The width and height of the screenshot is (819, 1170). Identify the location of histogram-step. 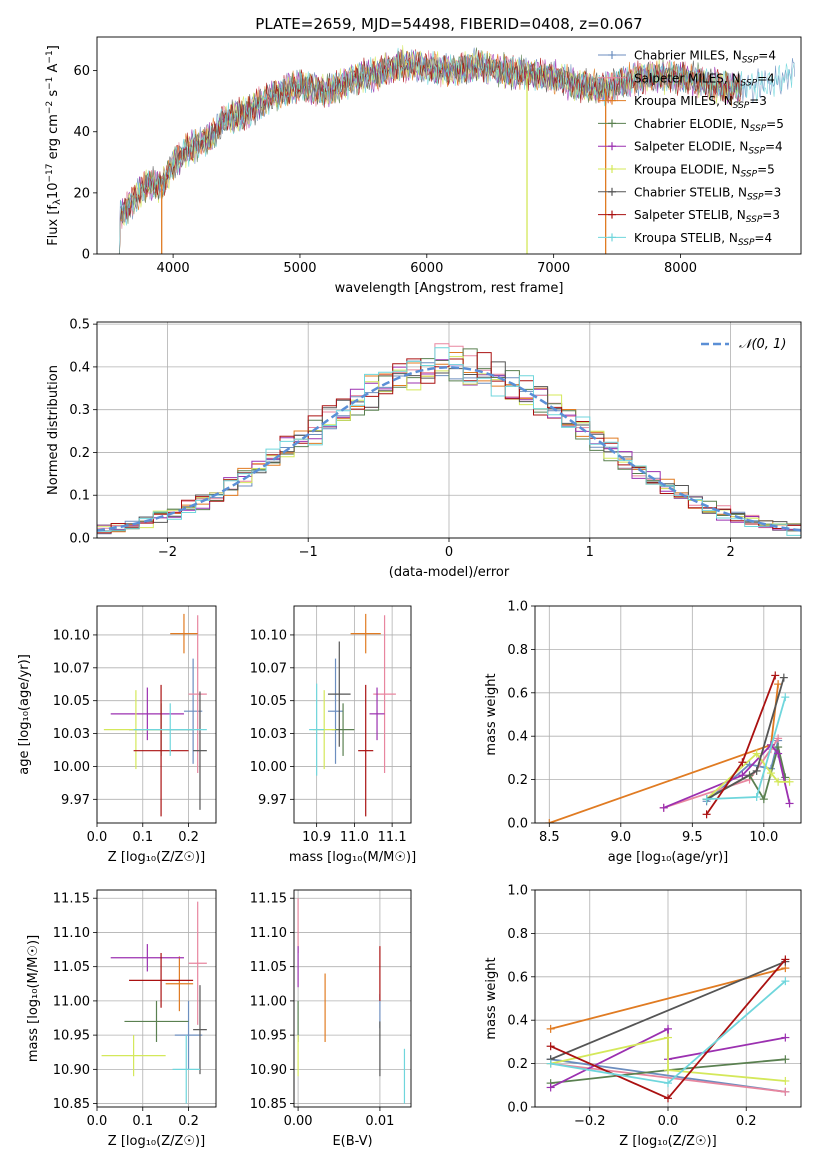
(449, 442).